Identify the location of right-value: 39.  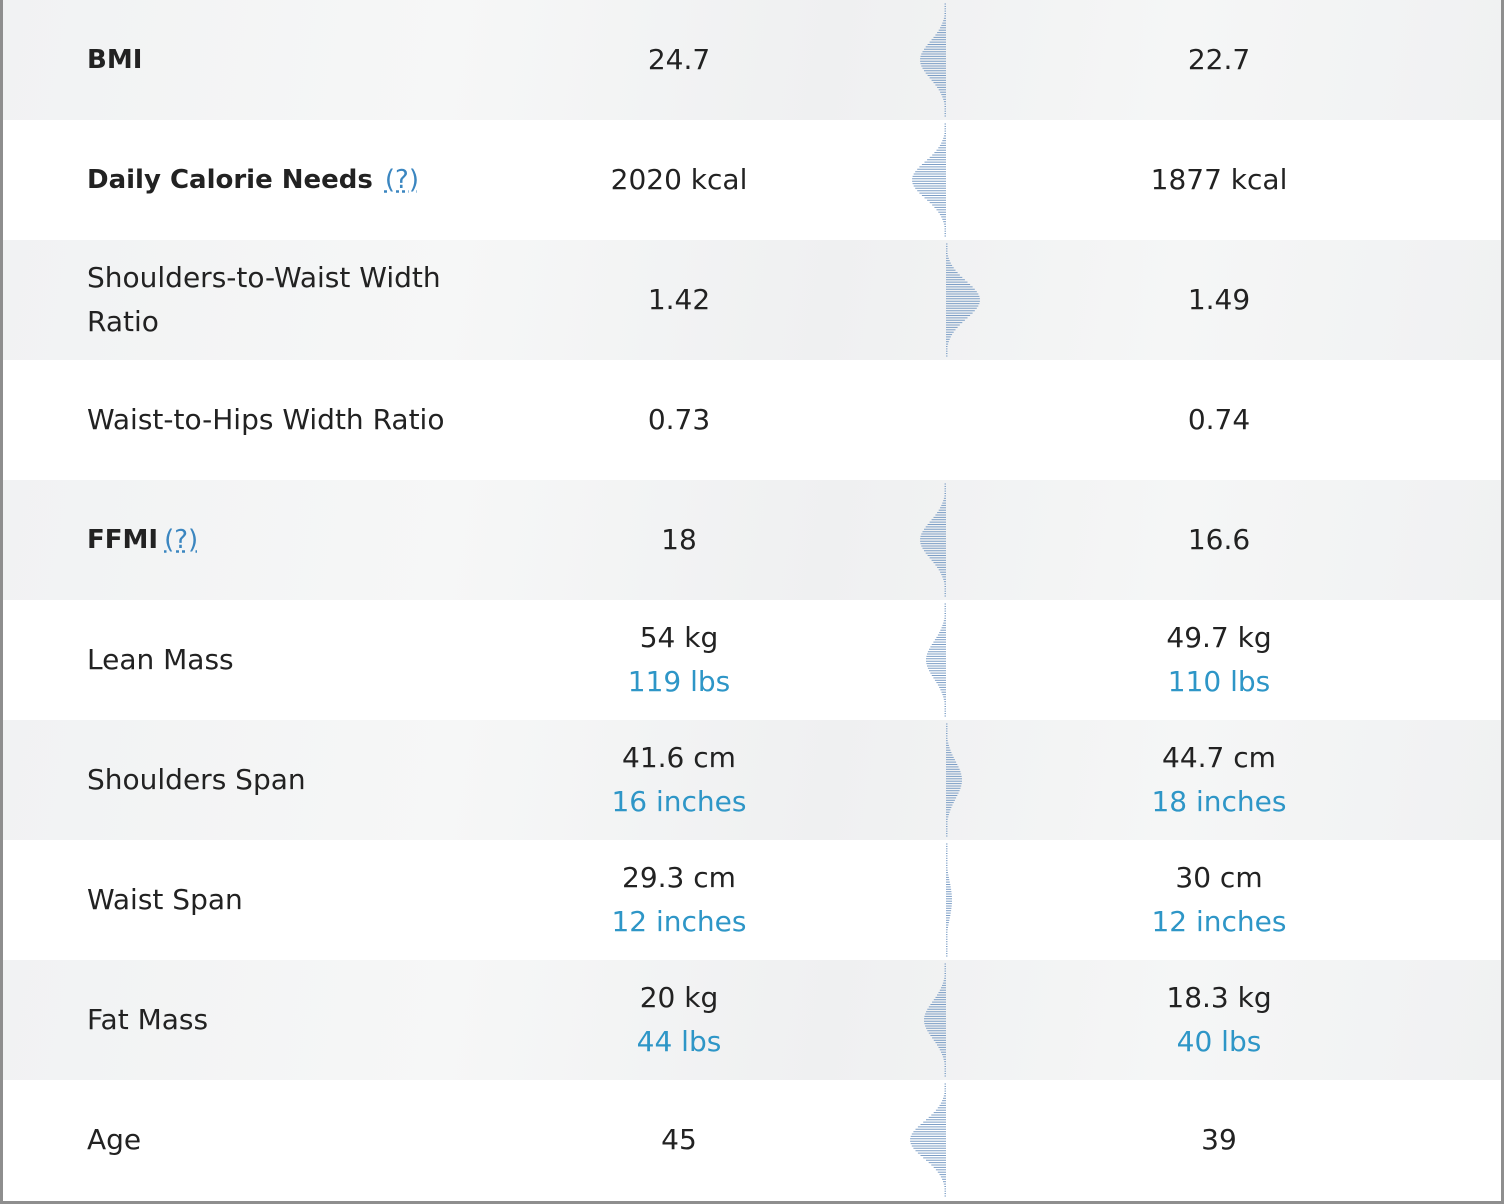
(1219, 1140).